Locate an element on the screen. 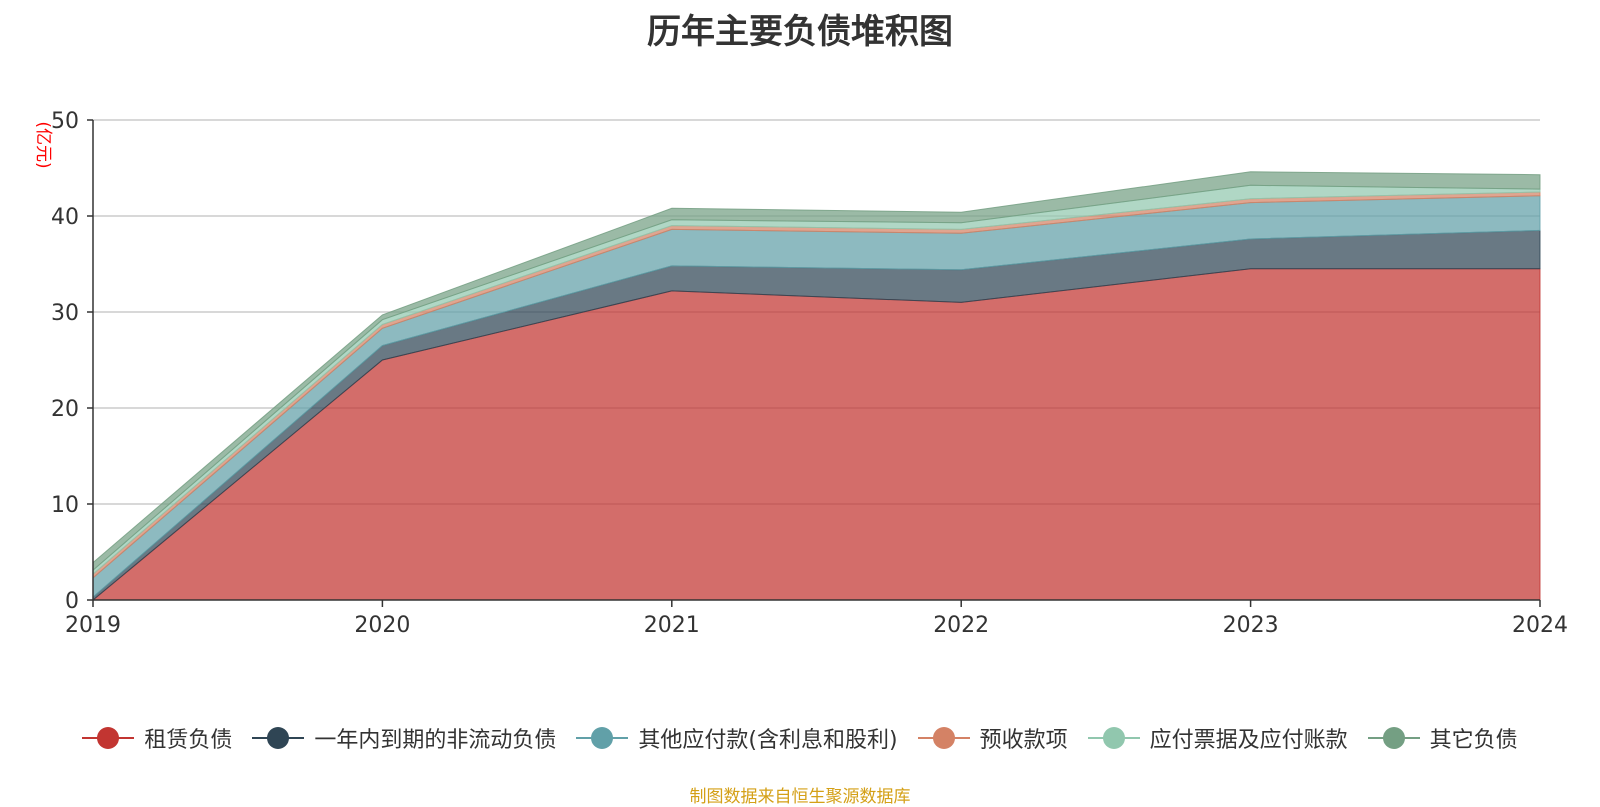 This screenshot has width=1600, height=807. y-tick-label: 50 is located at coordinates (65, 121).